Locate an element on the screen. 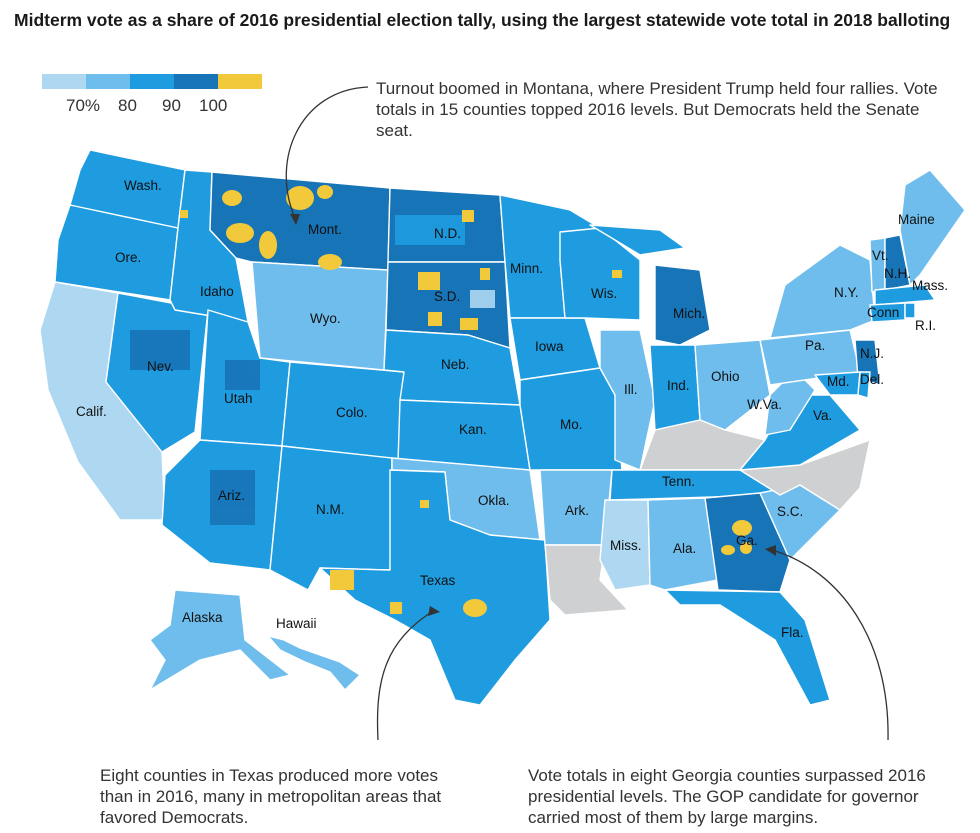 This screenshot has width=980, height=833. state-massachusetts is located at coordinates (905, 295).